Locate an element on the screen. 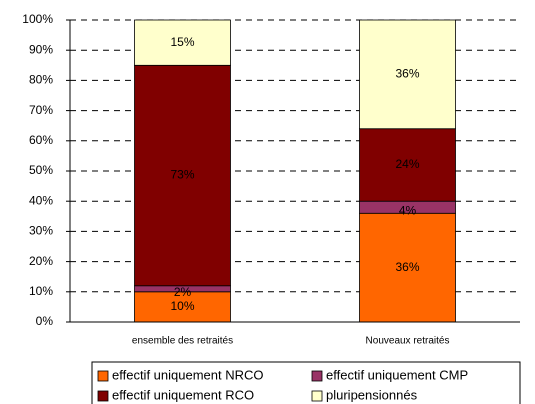  data-label: 15% is located at coordinates (182, 42).